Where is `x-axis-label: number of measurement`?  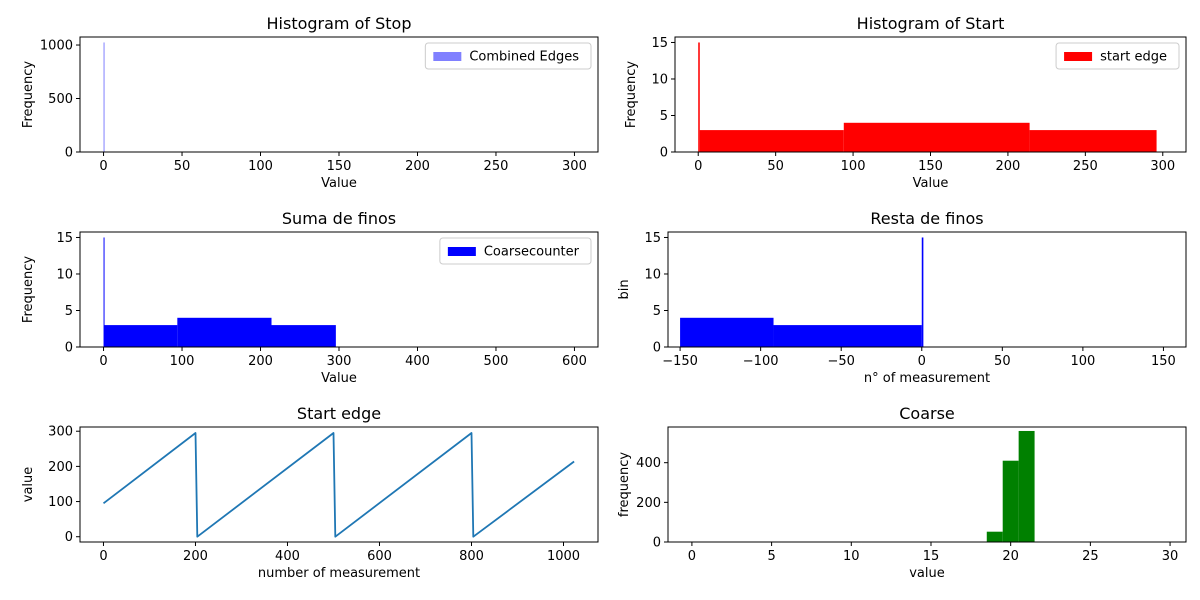
x-axis-label: number of measurement is located at coordinates (339, 573).